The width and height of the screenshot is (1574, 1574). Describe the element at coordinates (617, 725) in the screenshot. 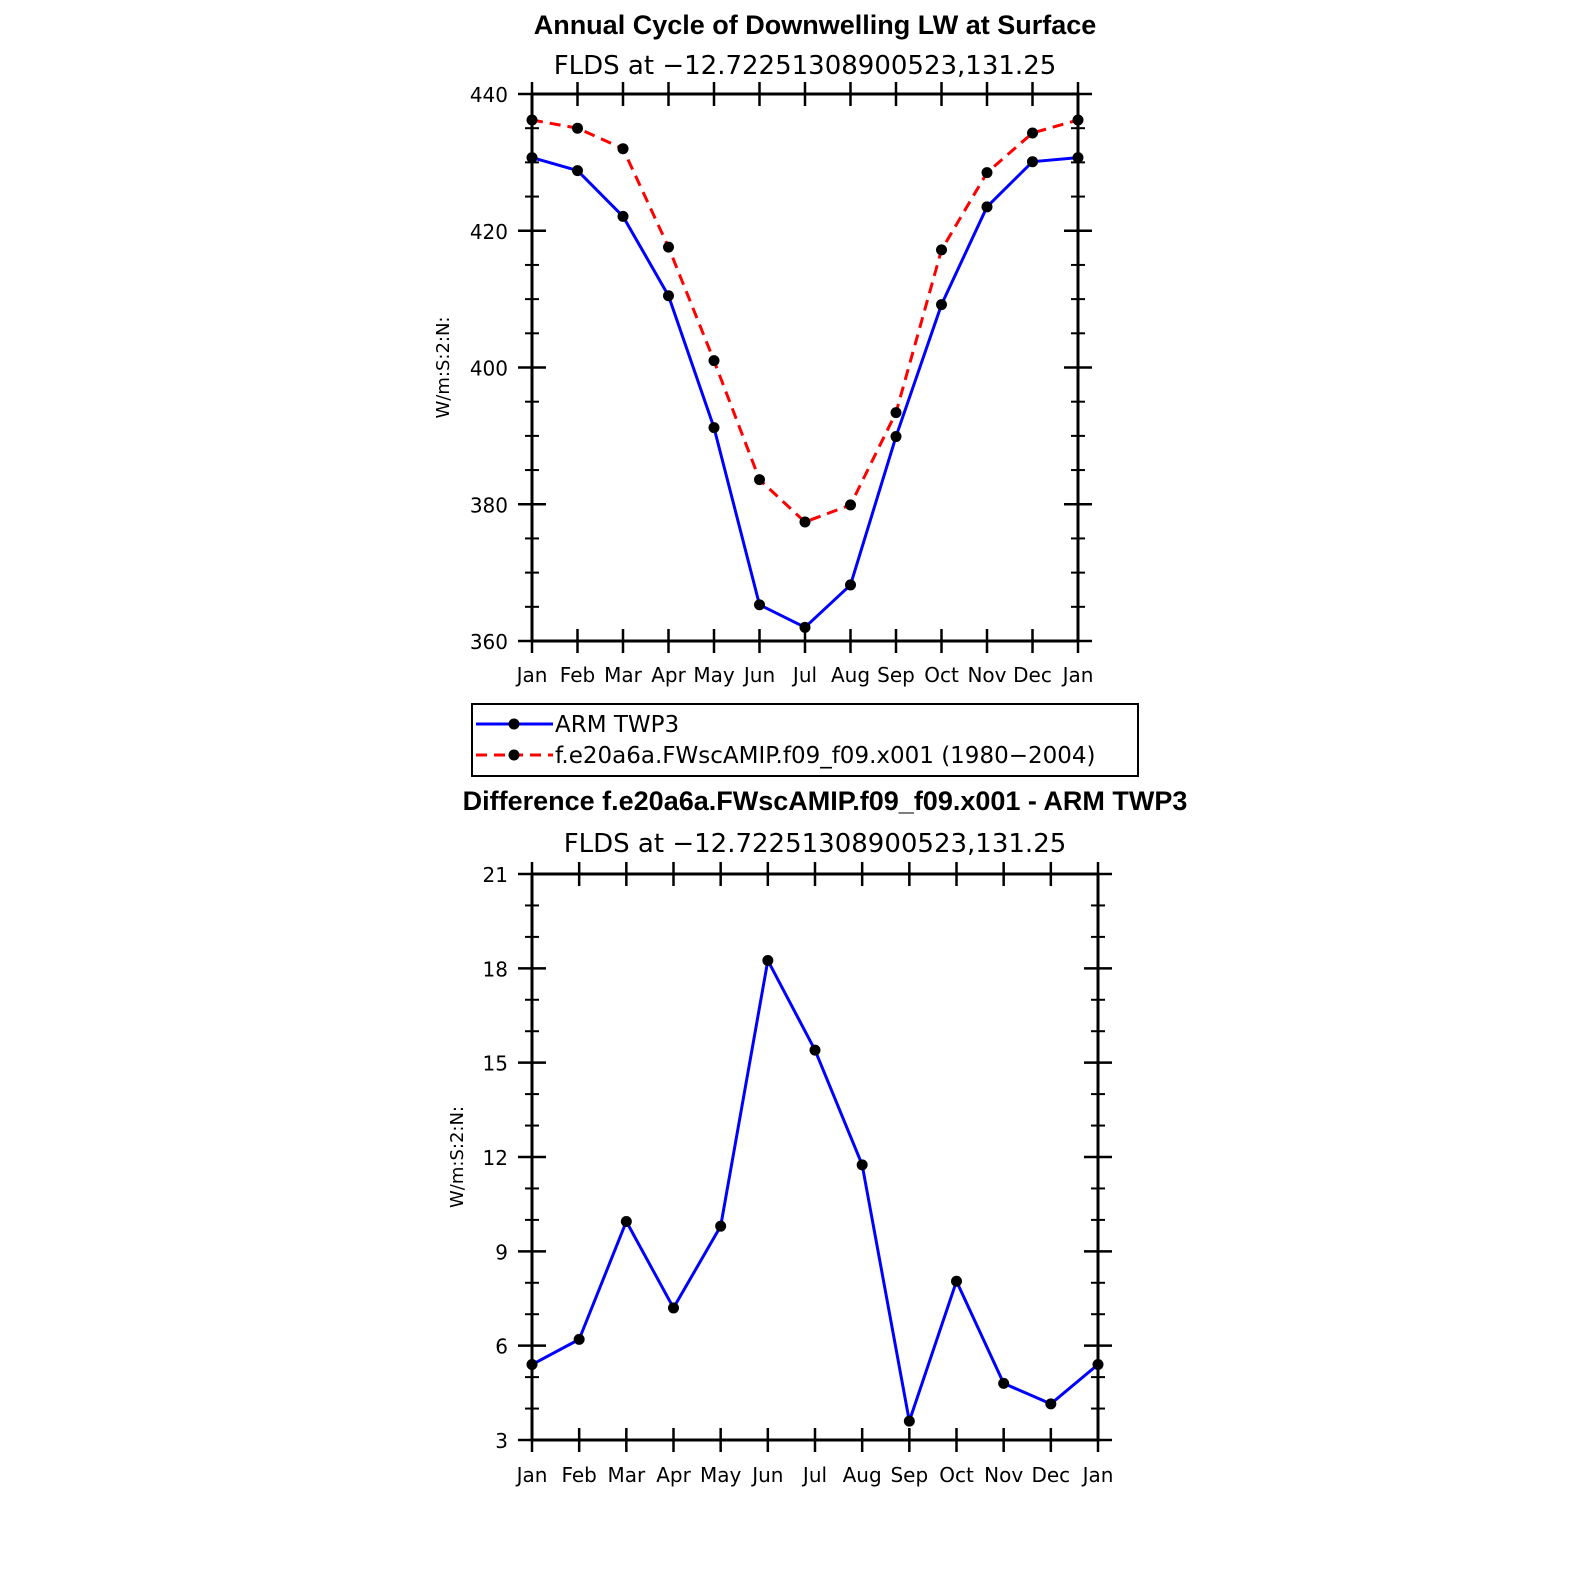

I see `legend-label-1: ARM TWP3` at that location.